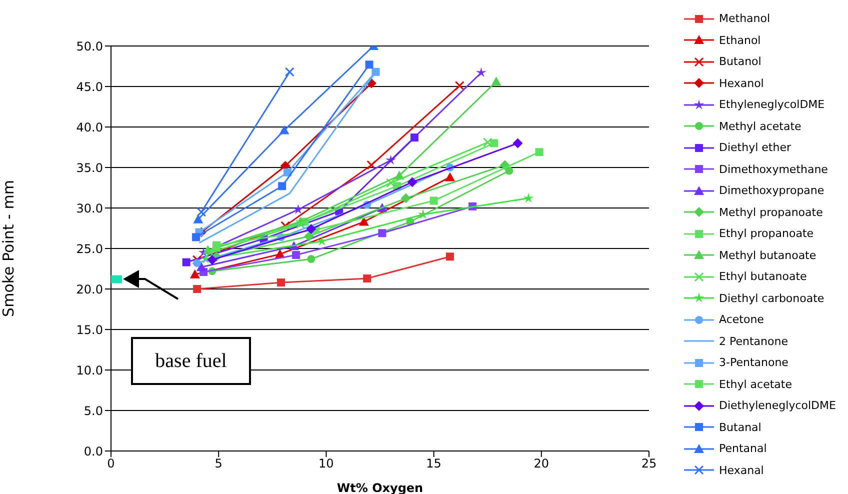 The height and width of the screenshot is (494, 848). I want to click on y-tick-label: 45.0, so click(89, 87).